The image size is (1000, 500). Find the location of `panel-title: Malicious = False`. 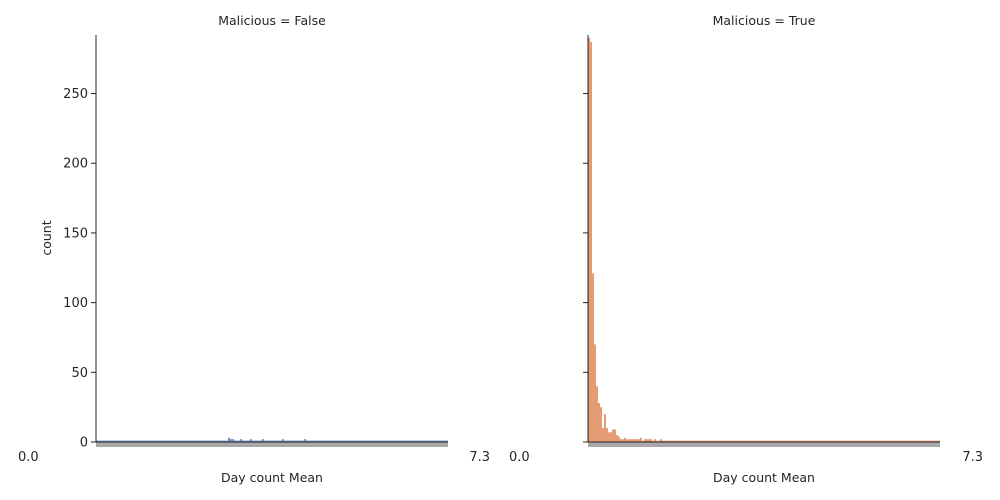

panel-title: Malicious = False is located at coordinates (272, 20).